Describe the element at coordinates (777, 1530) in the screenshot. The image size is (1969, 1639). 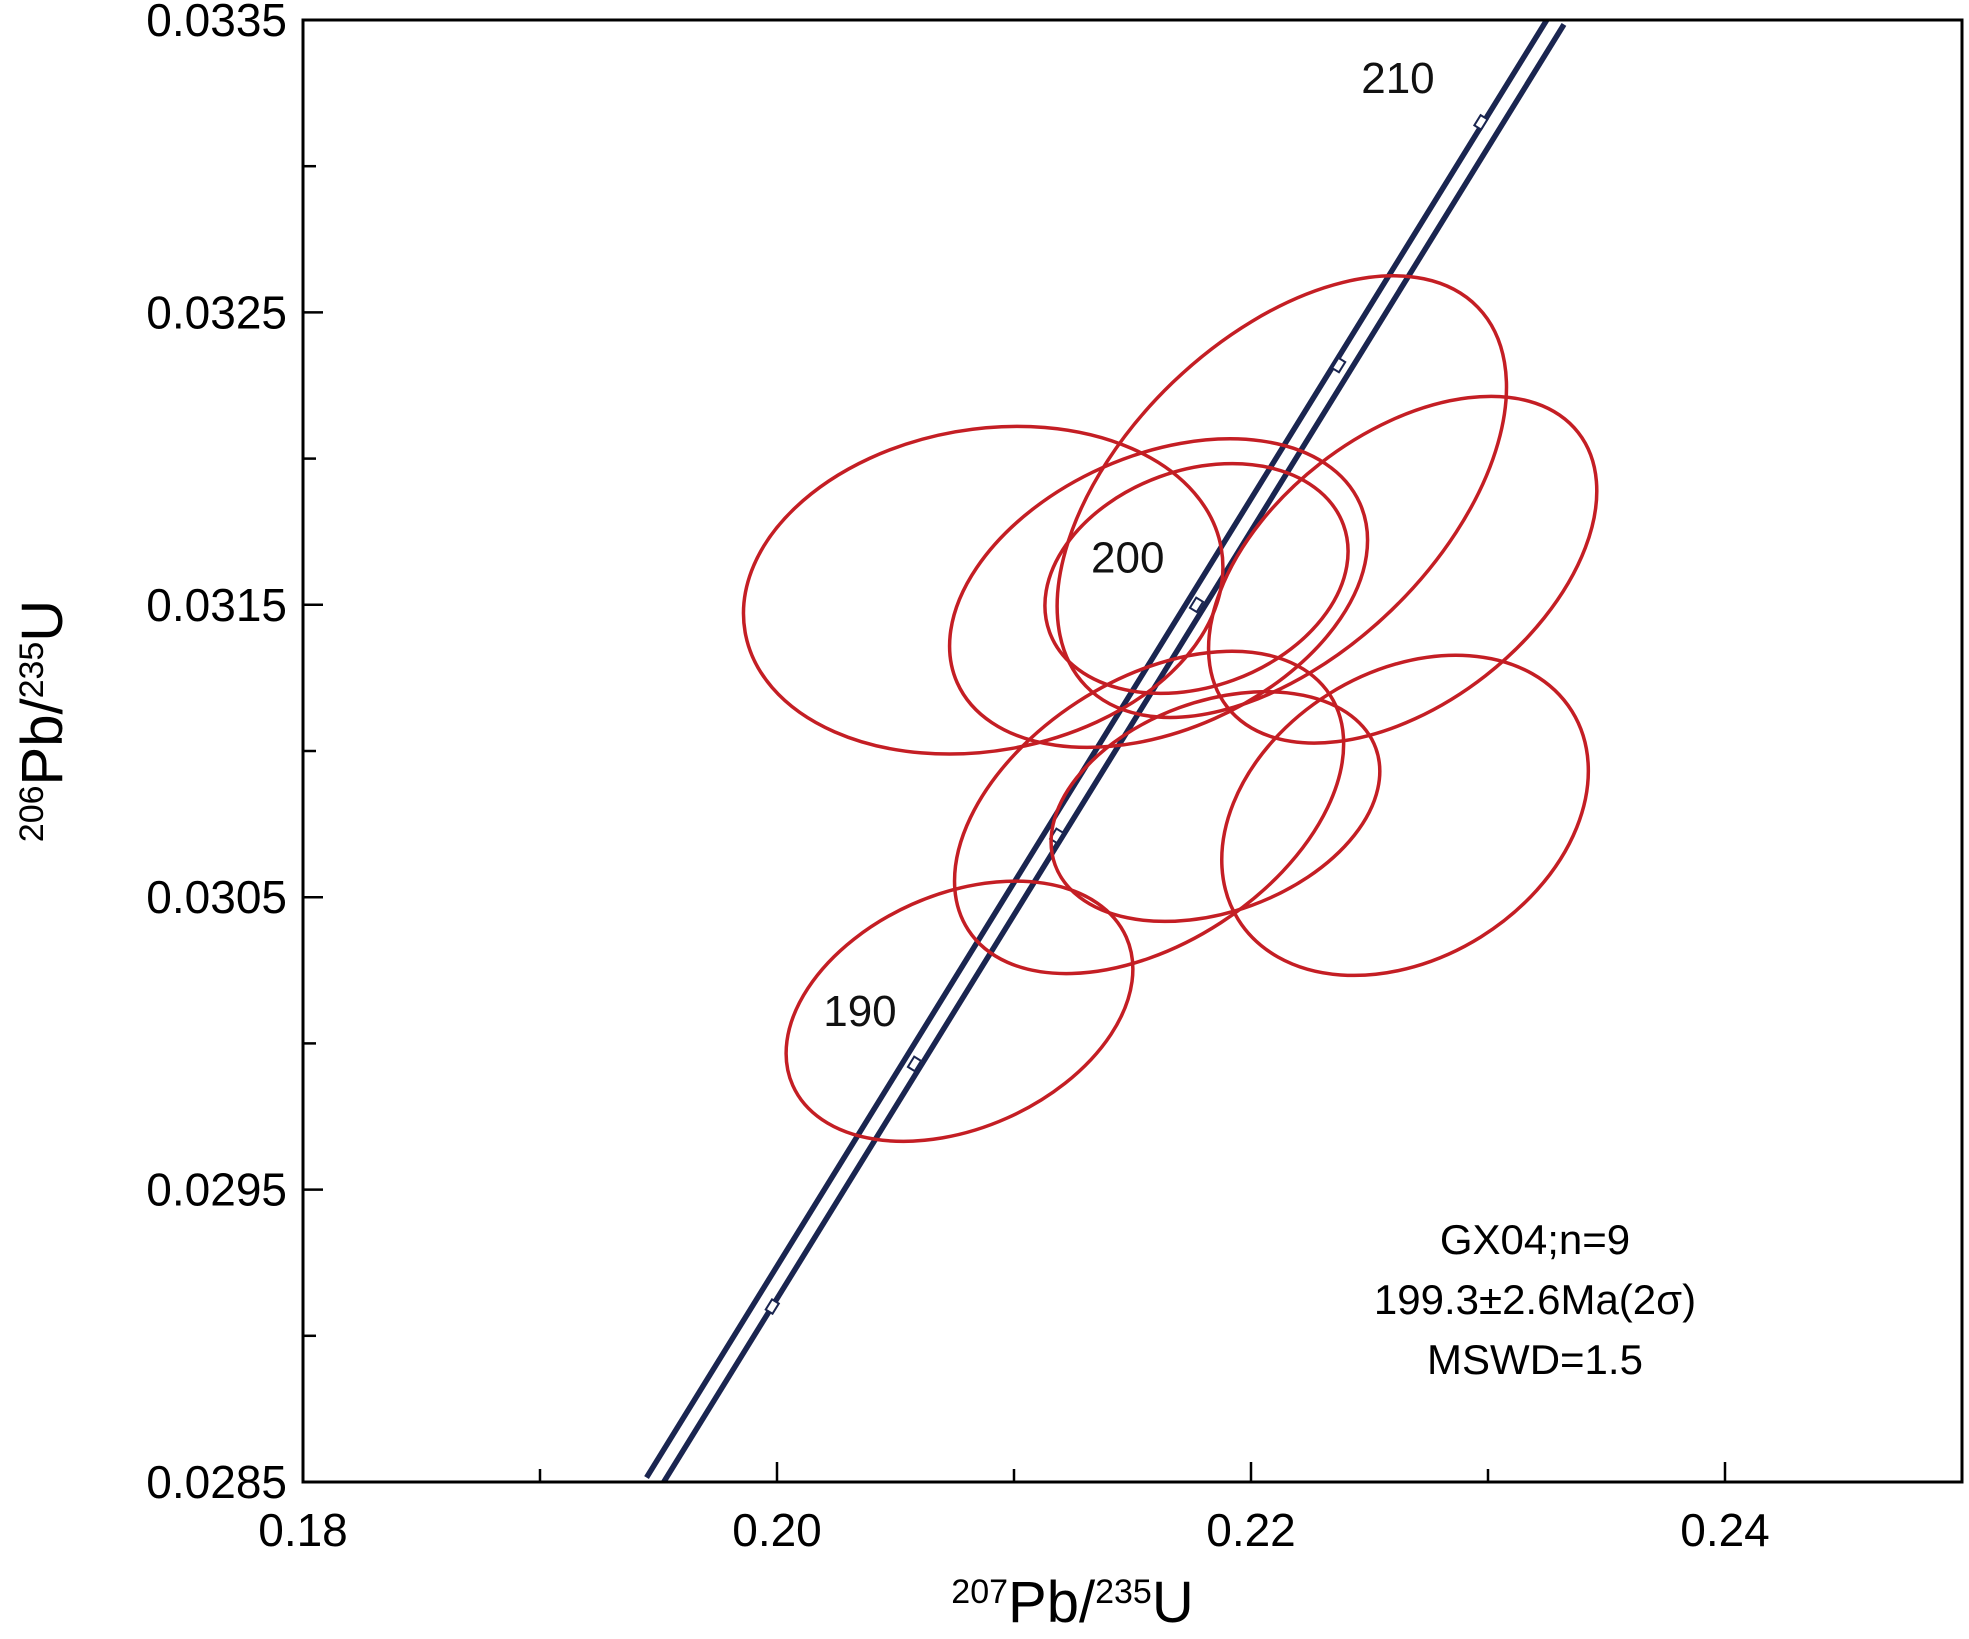
I see `x-tick-label: 0.20` at that location.